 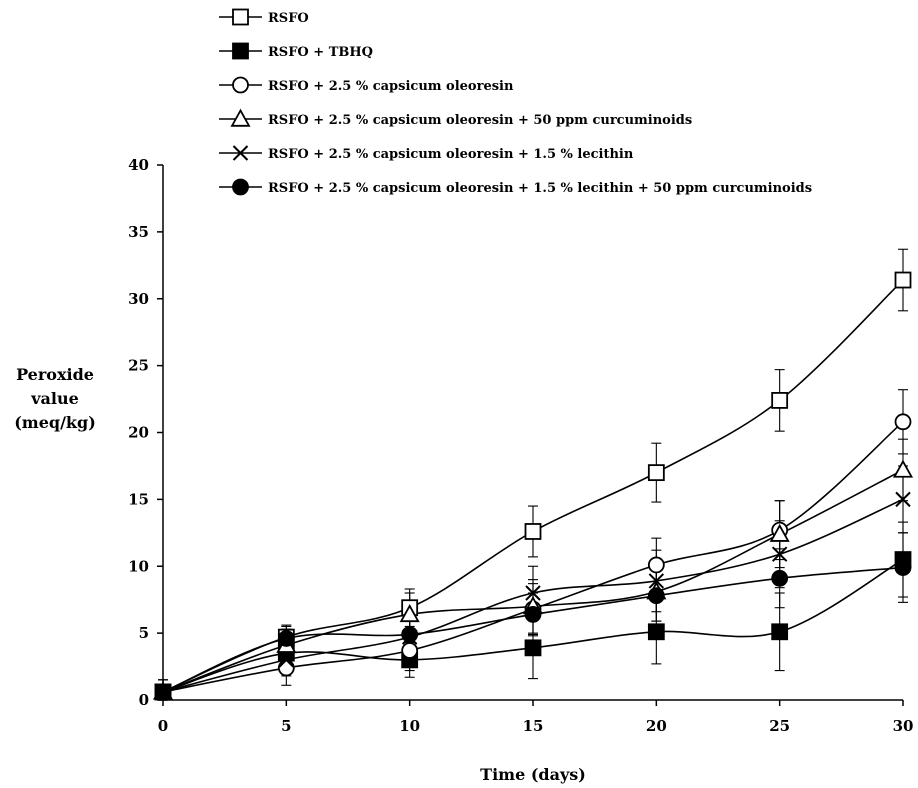 What do you see at coordinates (288, 18) in the screenshot?
I see `legend-label: RSFO` at bounding box center [288, 18].